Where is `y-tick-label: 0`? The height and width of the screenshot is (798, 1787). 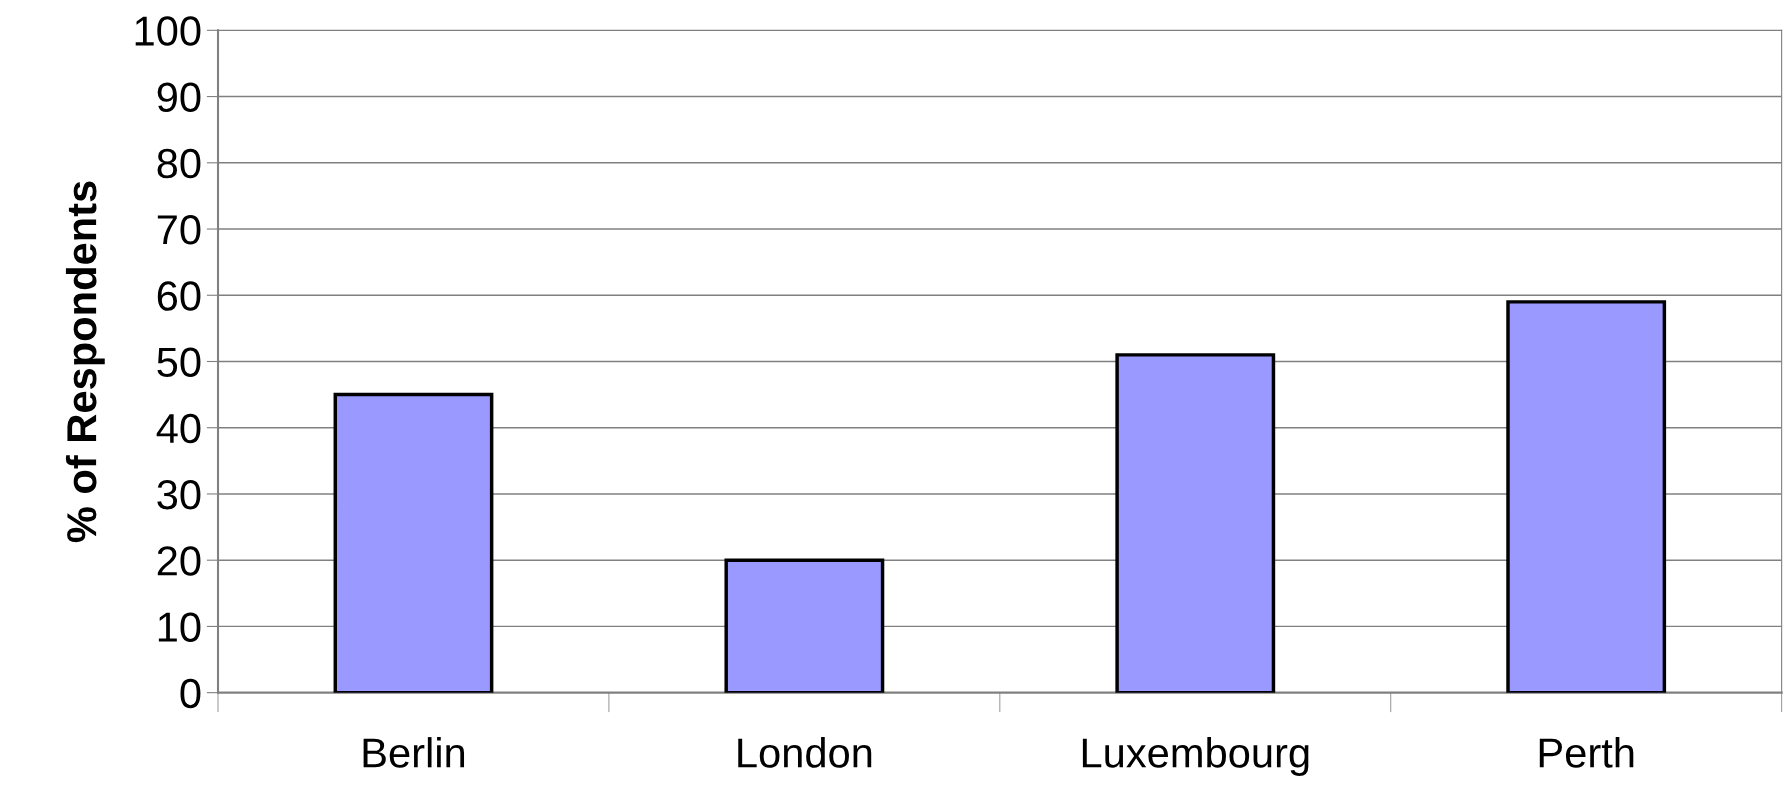 y-tick-label: 0 is located at coordinates (190, 693).